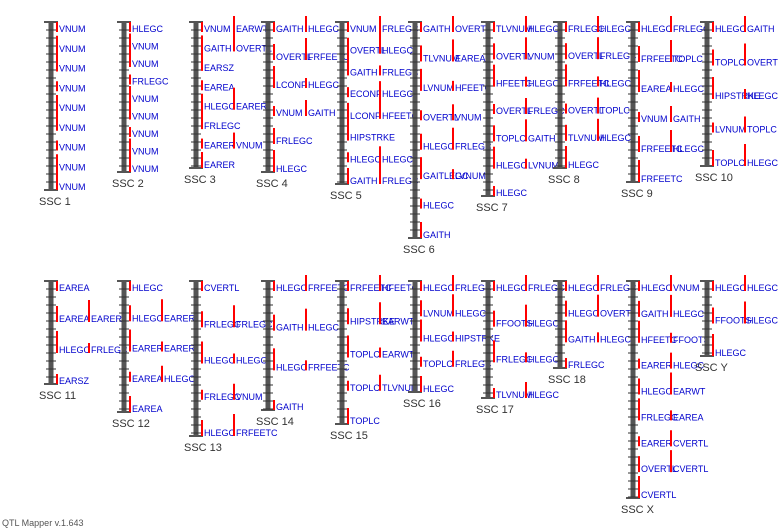  Describe the element at coordinates (658, 495) in the screenshot. I see `qtl-trait-label: CVERTL` at that location.